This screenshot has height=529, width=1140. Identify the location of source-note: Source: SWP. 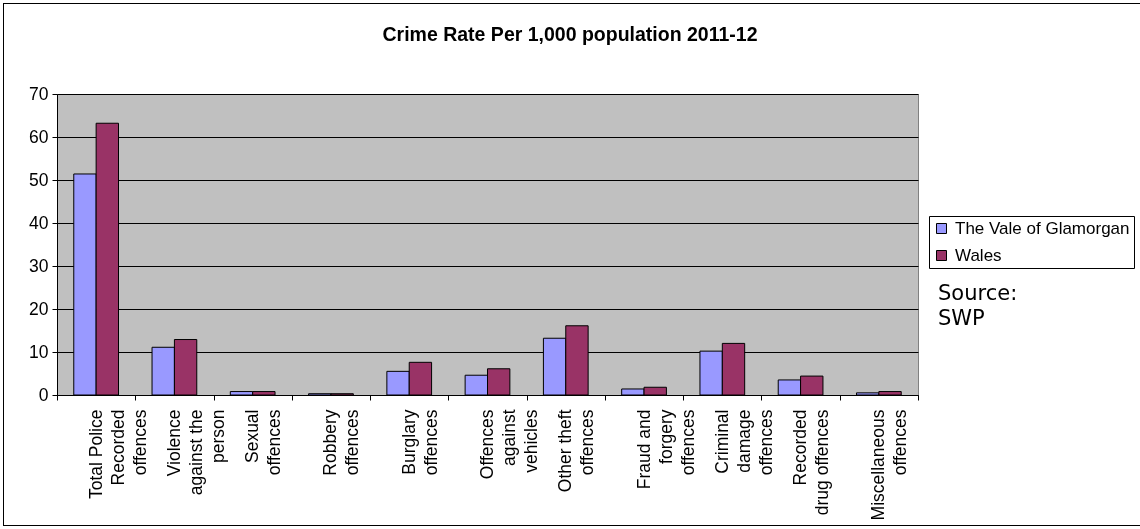
(978, 305).